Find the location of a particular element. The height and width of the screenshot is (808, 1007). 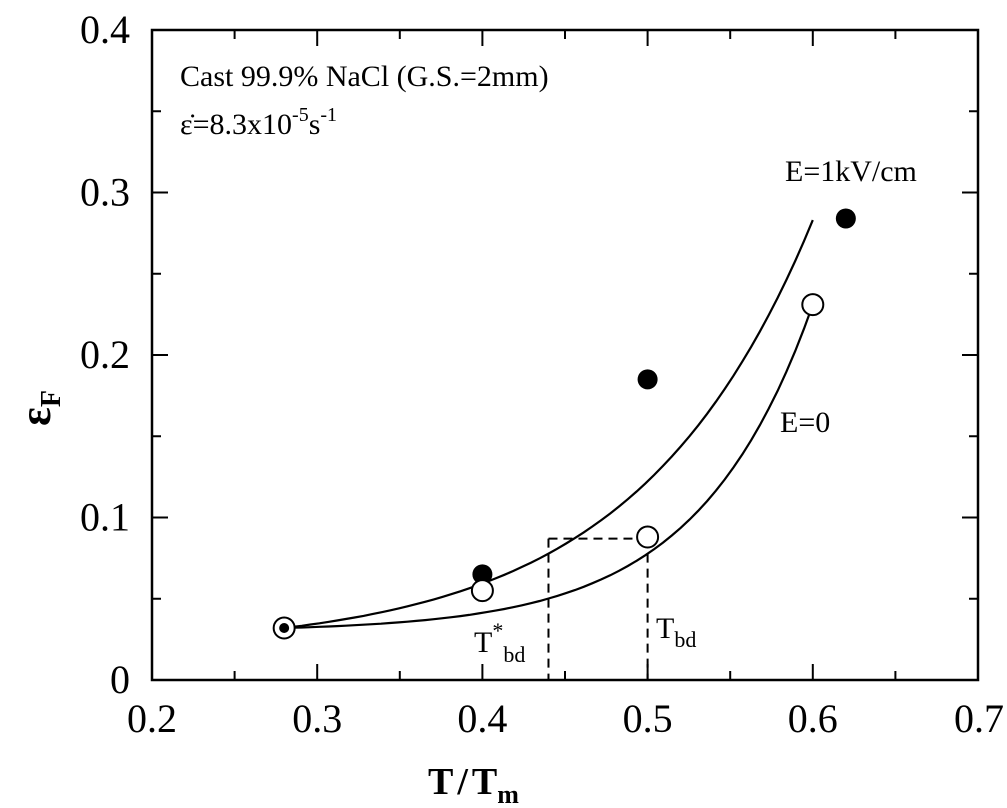

t-star-bd-label: T*bd is located at coordinates (499, 642).